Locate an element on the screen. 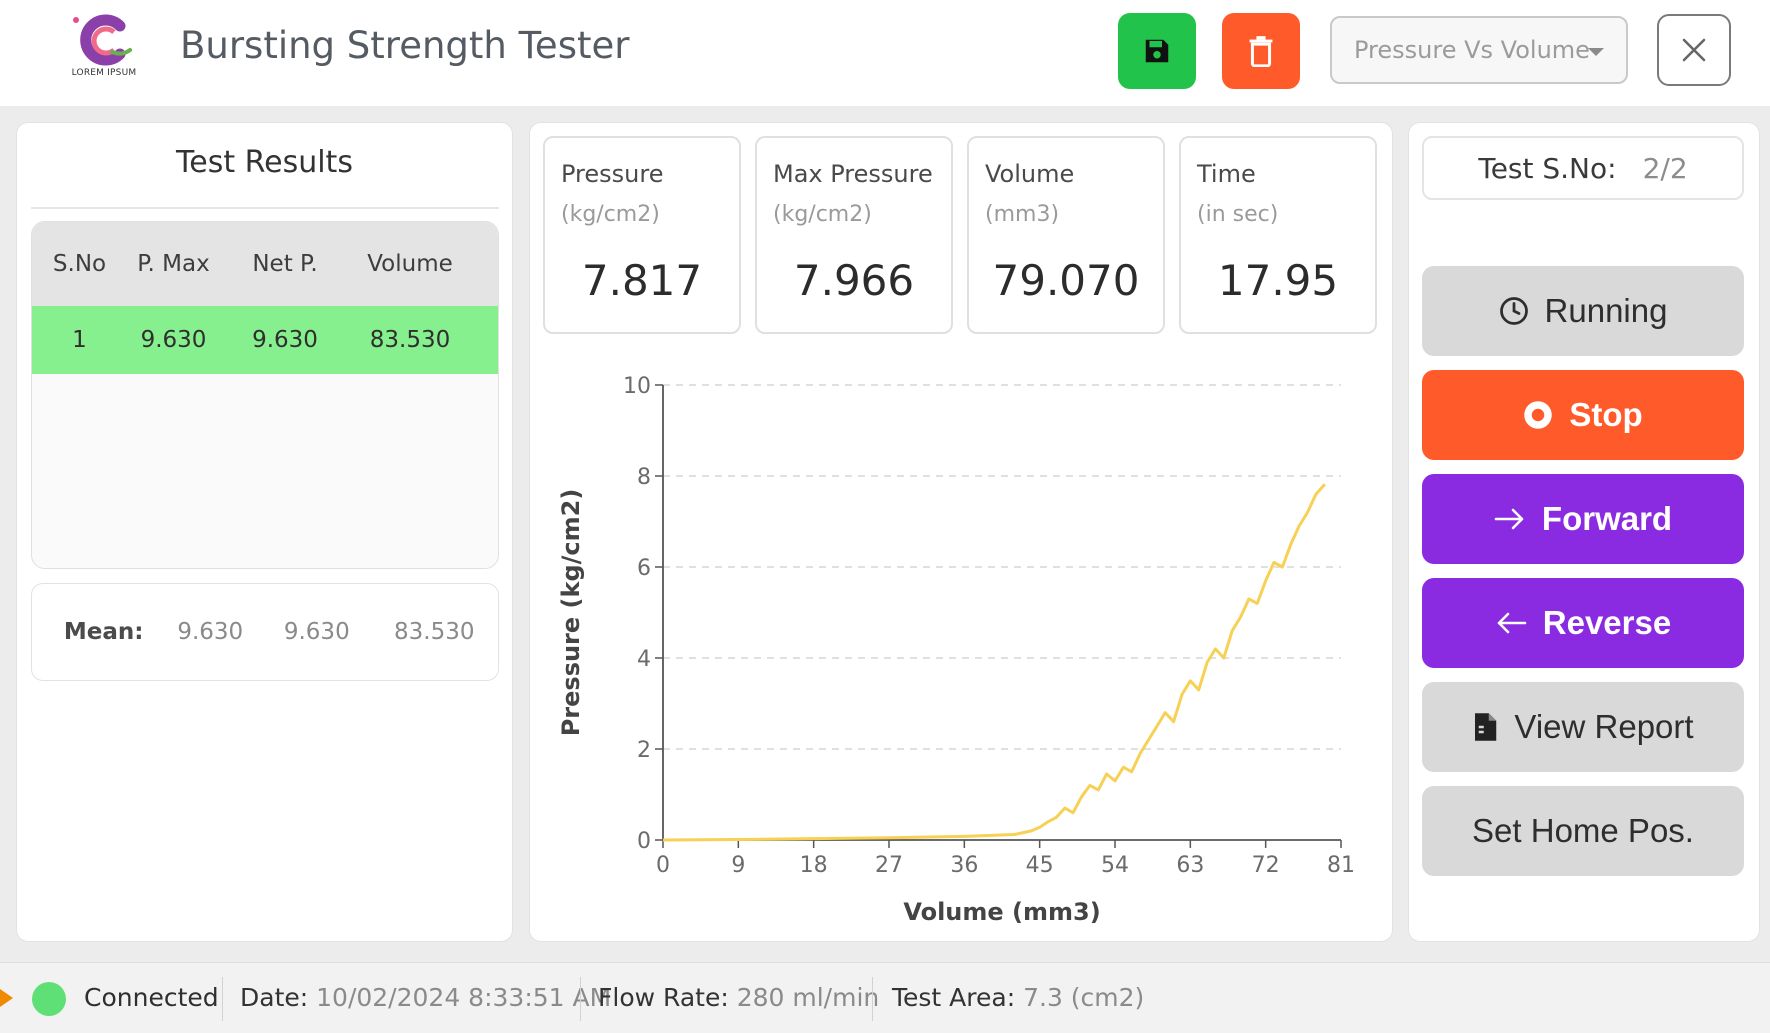 Image resolution: width=1770 pixels, height=1033 pixels. time-unit: (in sec) is located at coordinates (1238, 214).